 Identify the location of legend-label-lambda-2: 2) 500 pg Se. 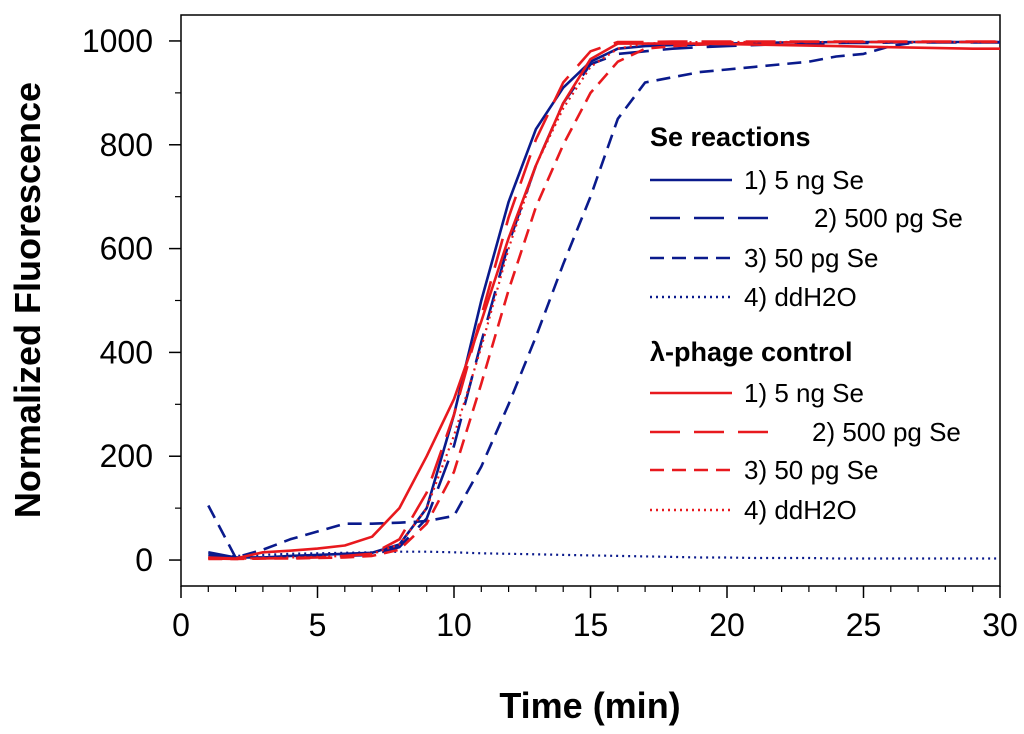
(886, 432).